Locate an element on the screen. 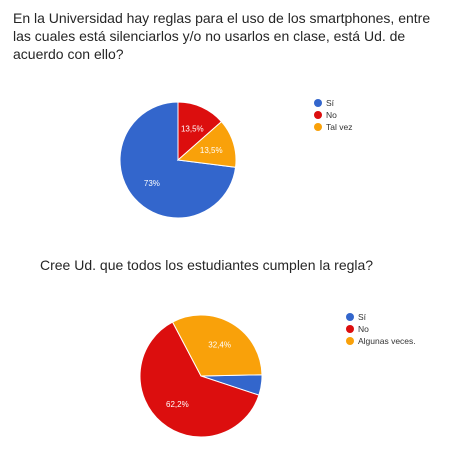  pie-slice-algunas-veces is located at coordinates (217, 345).